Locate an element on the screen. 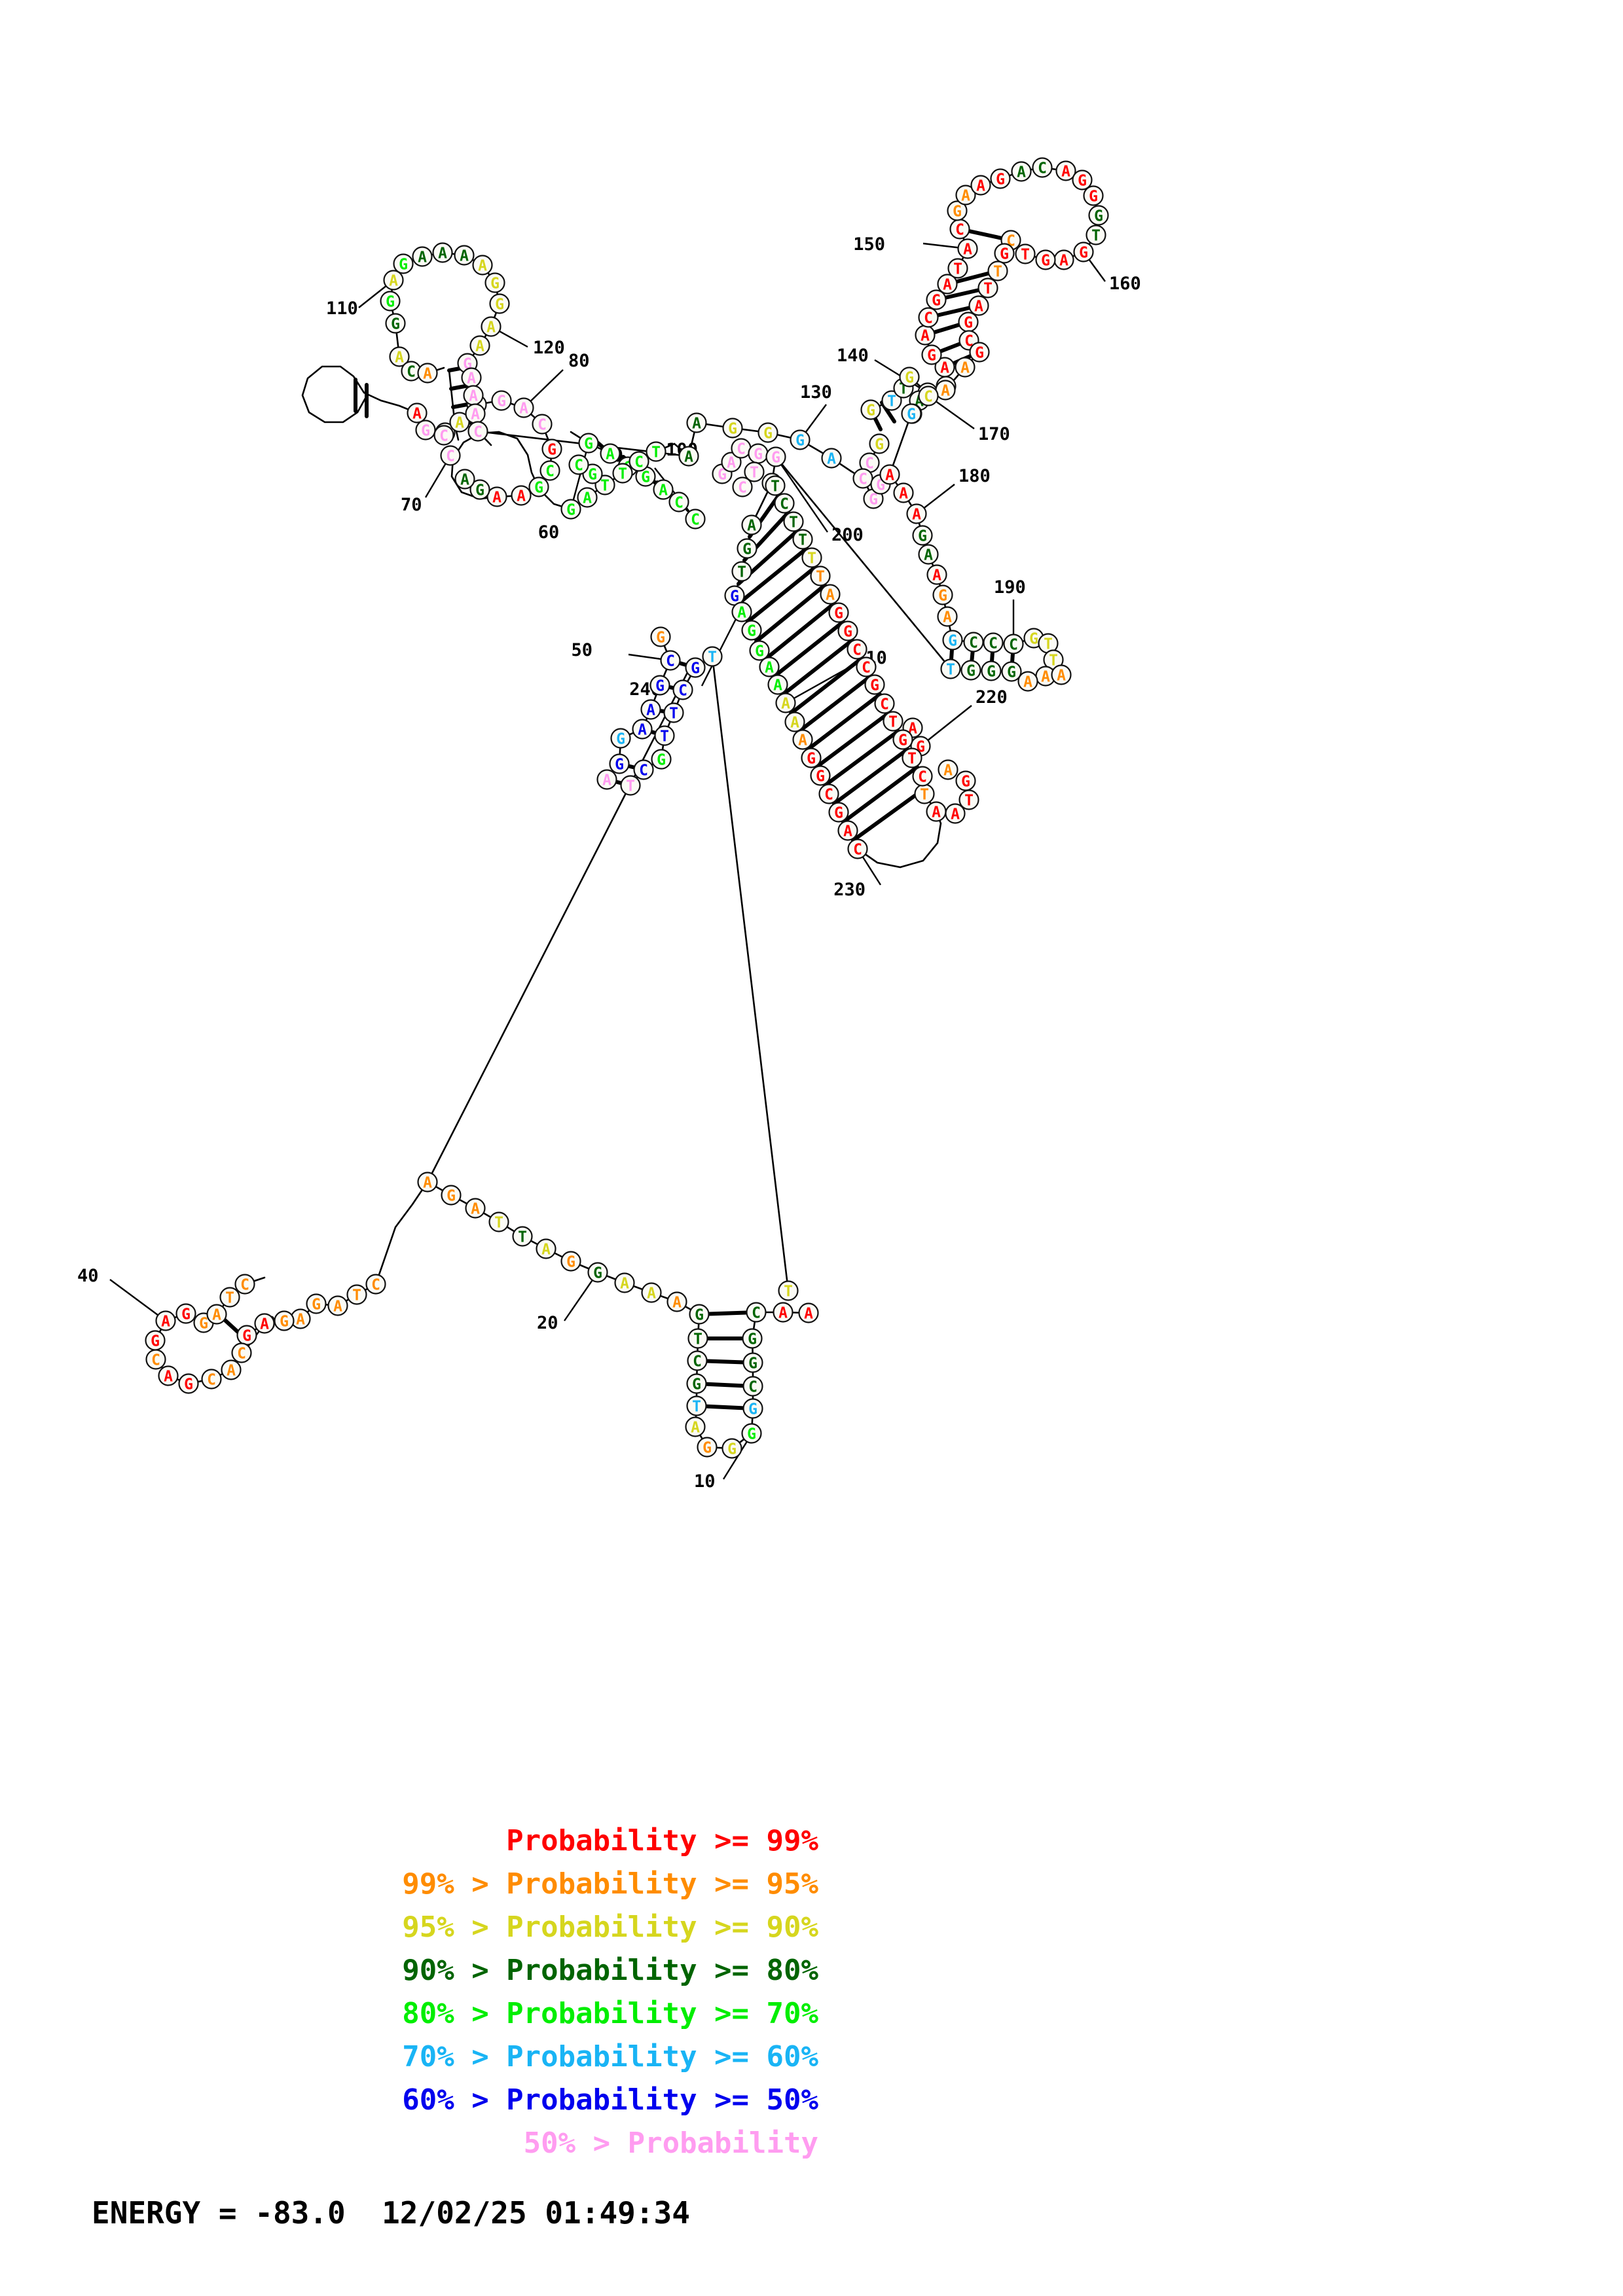  label-140: 140 is located at coordinates (853, 356).